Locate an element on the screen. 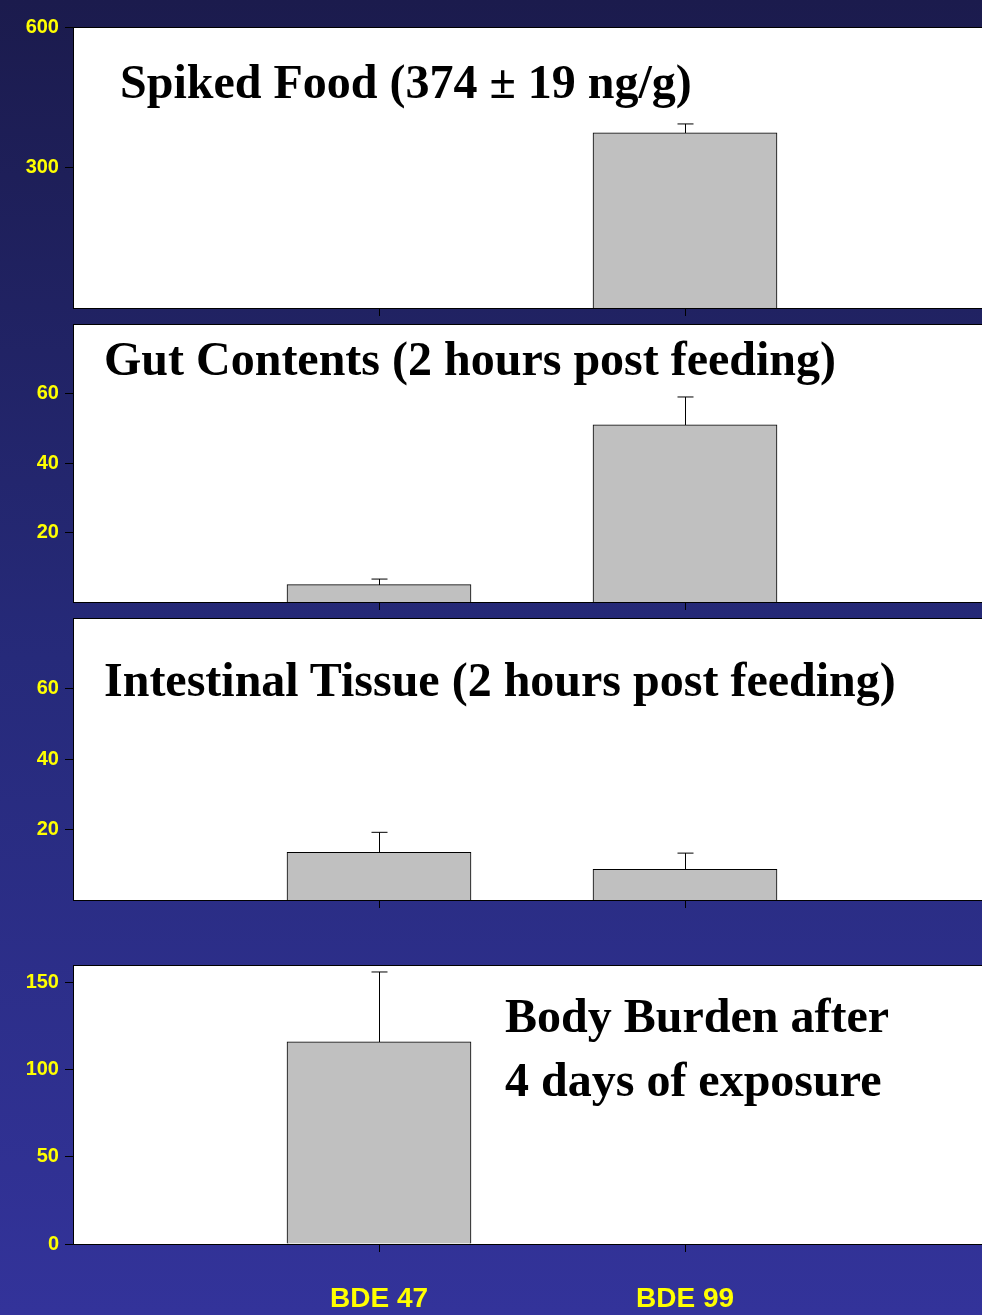  x-tick-label: BDE 99 is located at coordinates (685, 1297).